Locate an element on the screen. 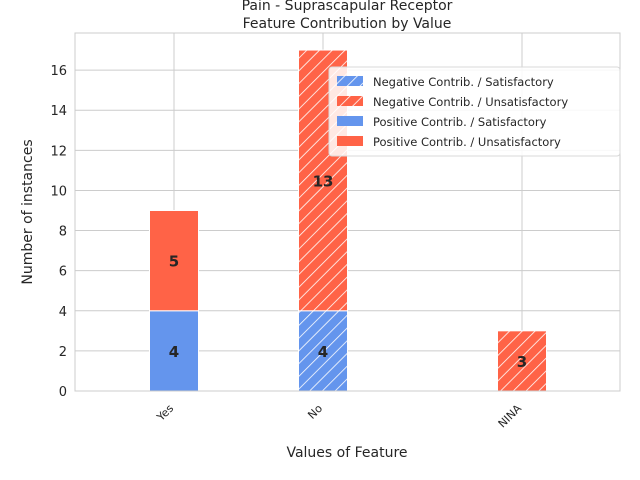 This screenshot has width=640, height=480. chart-title-line1: Pain - Suprascapular Receptor is located at coordinates (347, 7).